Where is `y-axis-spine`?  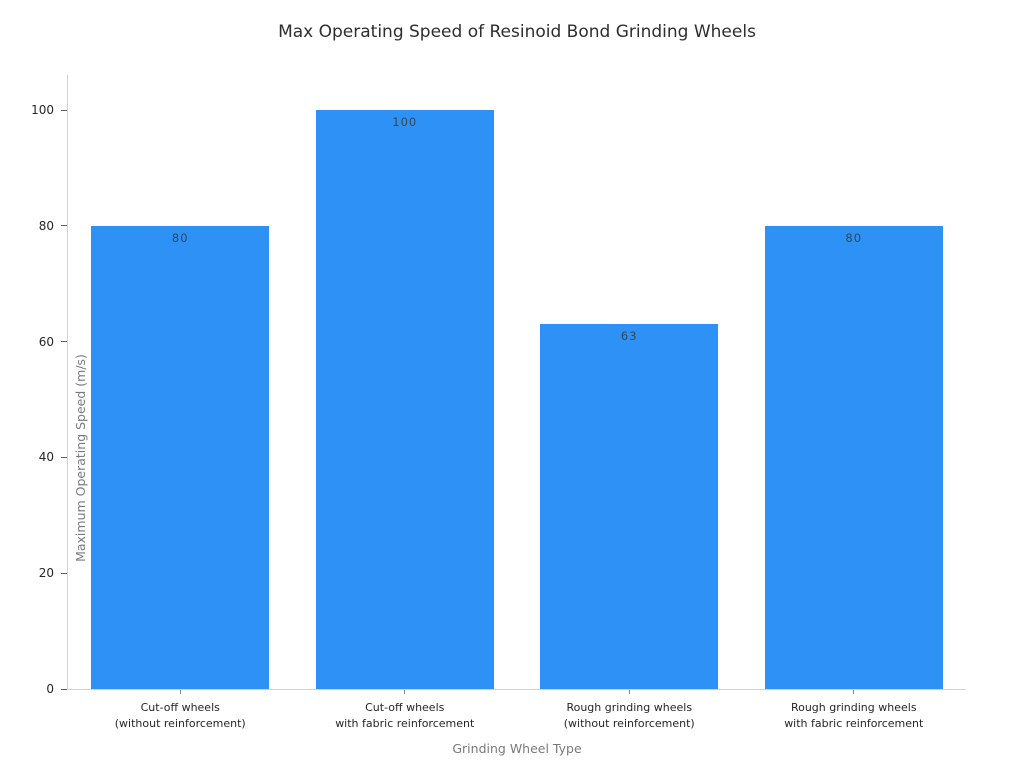 y-axis-spine is located at coordinates (67, 382).